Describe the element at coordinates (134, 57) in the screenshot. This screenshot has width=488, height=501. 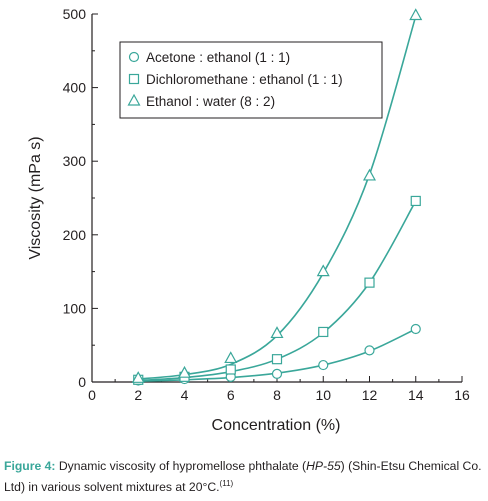
I see `legend-marker-circle` at that location.